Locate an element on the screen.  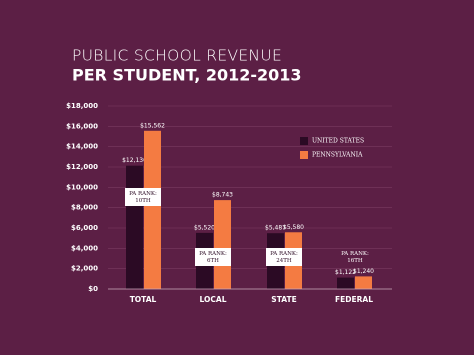
chart-subtitle: PER STUDENT, 2012-2013 is located at coordinates (187, 75).